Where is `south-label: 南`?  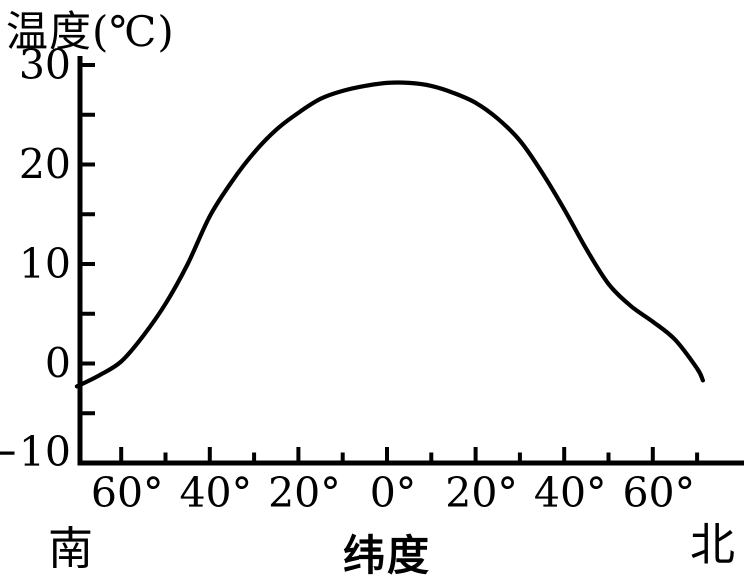 south-label: 南 is located at coordinates (71, 548).